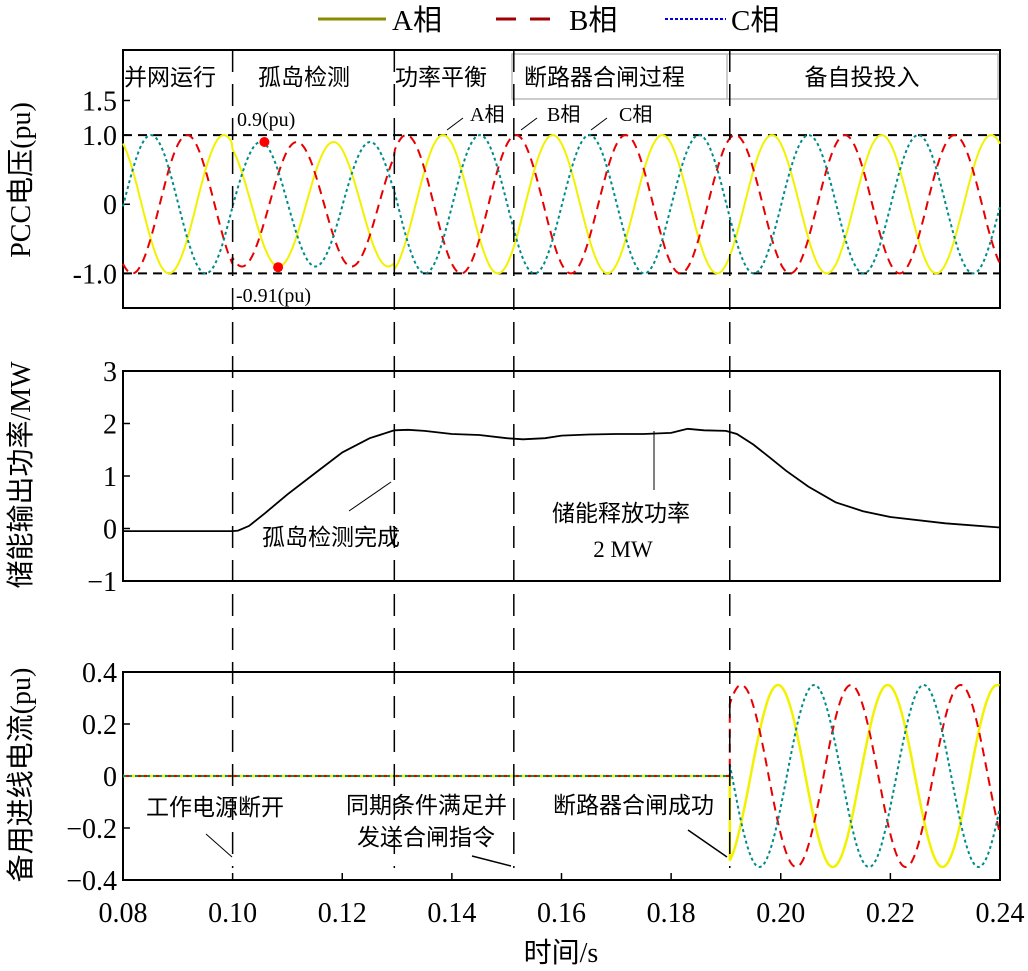 This screenshot has width=1028, height=971. What do you see at coordinates (219, 845) in the screenshot?
I see `leader-source-off` at bounding box center [219, 845].